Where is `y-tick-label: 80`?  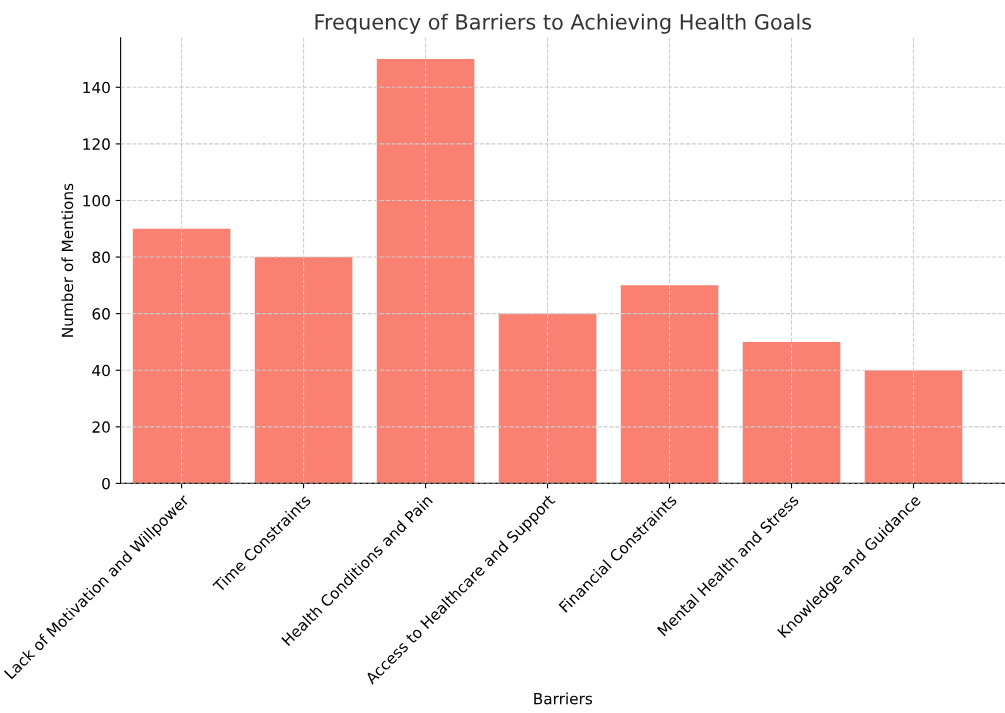 y-tick-label: 80 is located at coordinates (101, 257).